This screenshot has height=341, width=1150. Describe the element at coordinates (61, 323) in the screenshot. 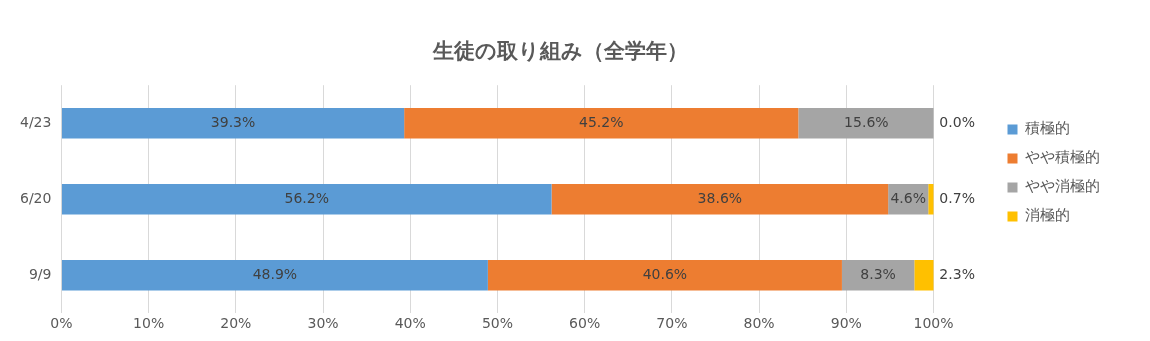

I see `x-tick-label: 0%` at that location.